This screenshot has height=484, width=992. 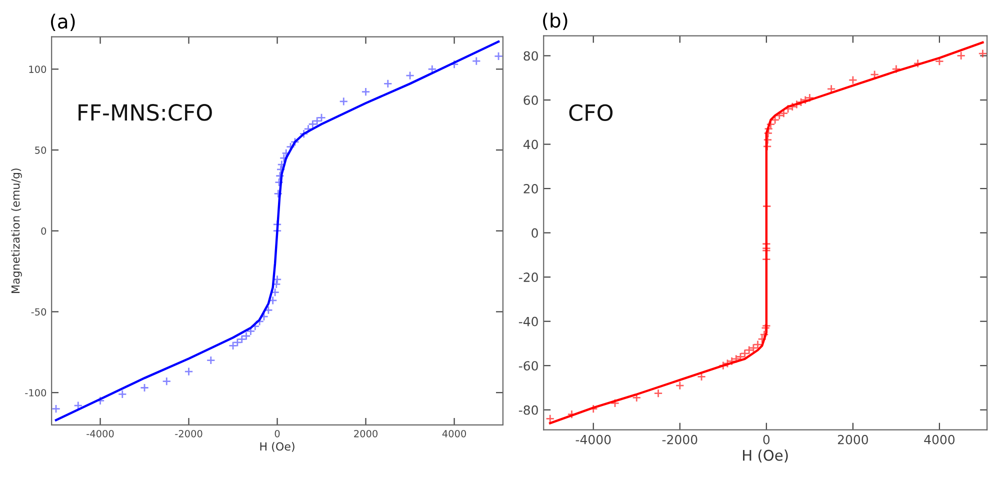 I want to click on y-tick-label: -100, so click(x=35, y=392).